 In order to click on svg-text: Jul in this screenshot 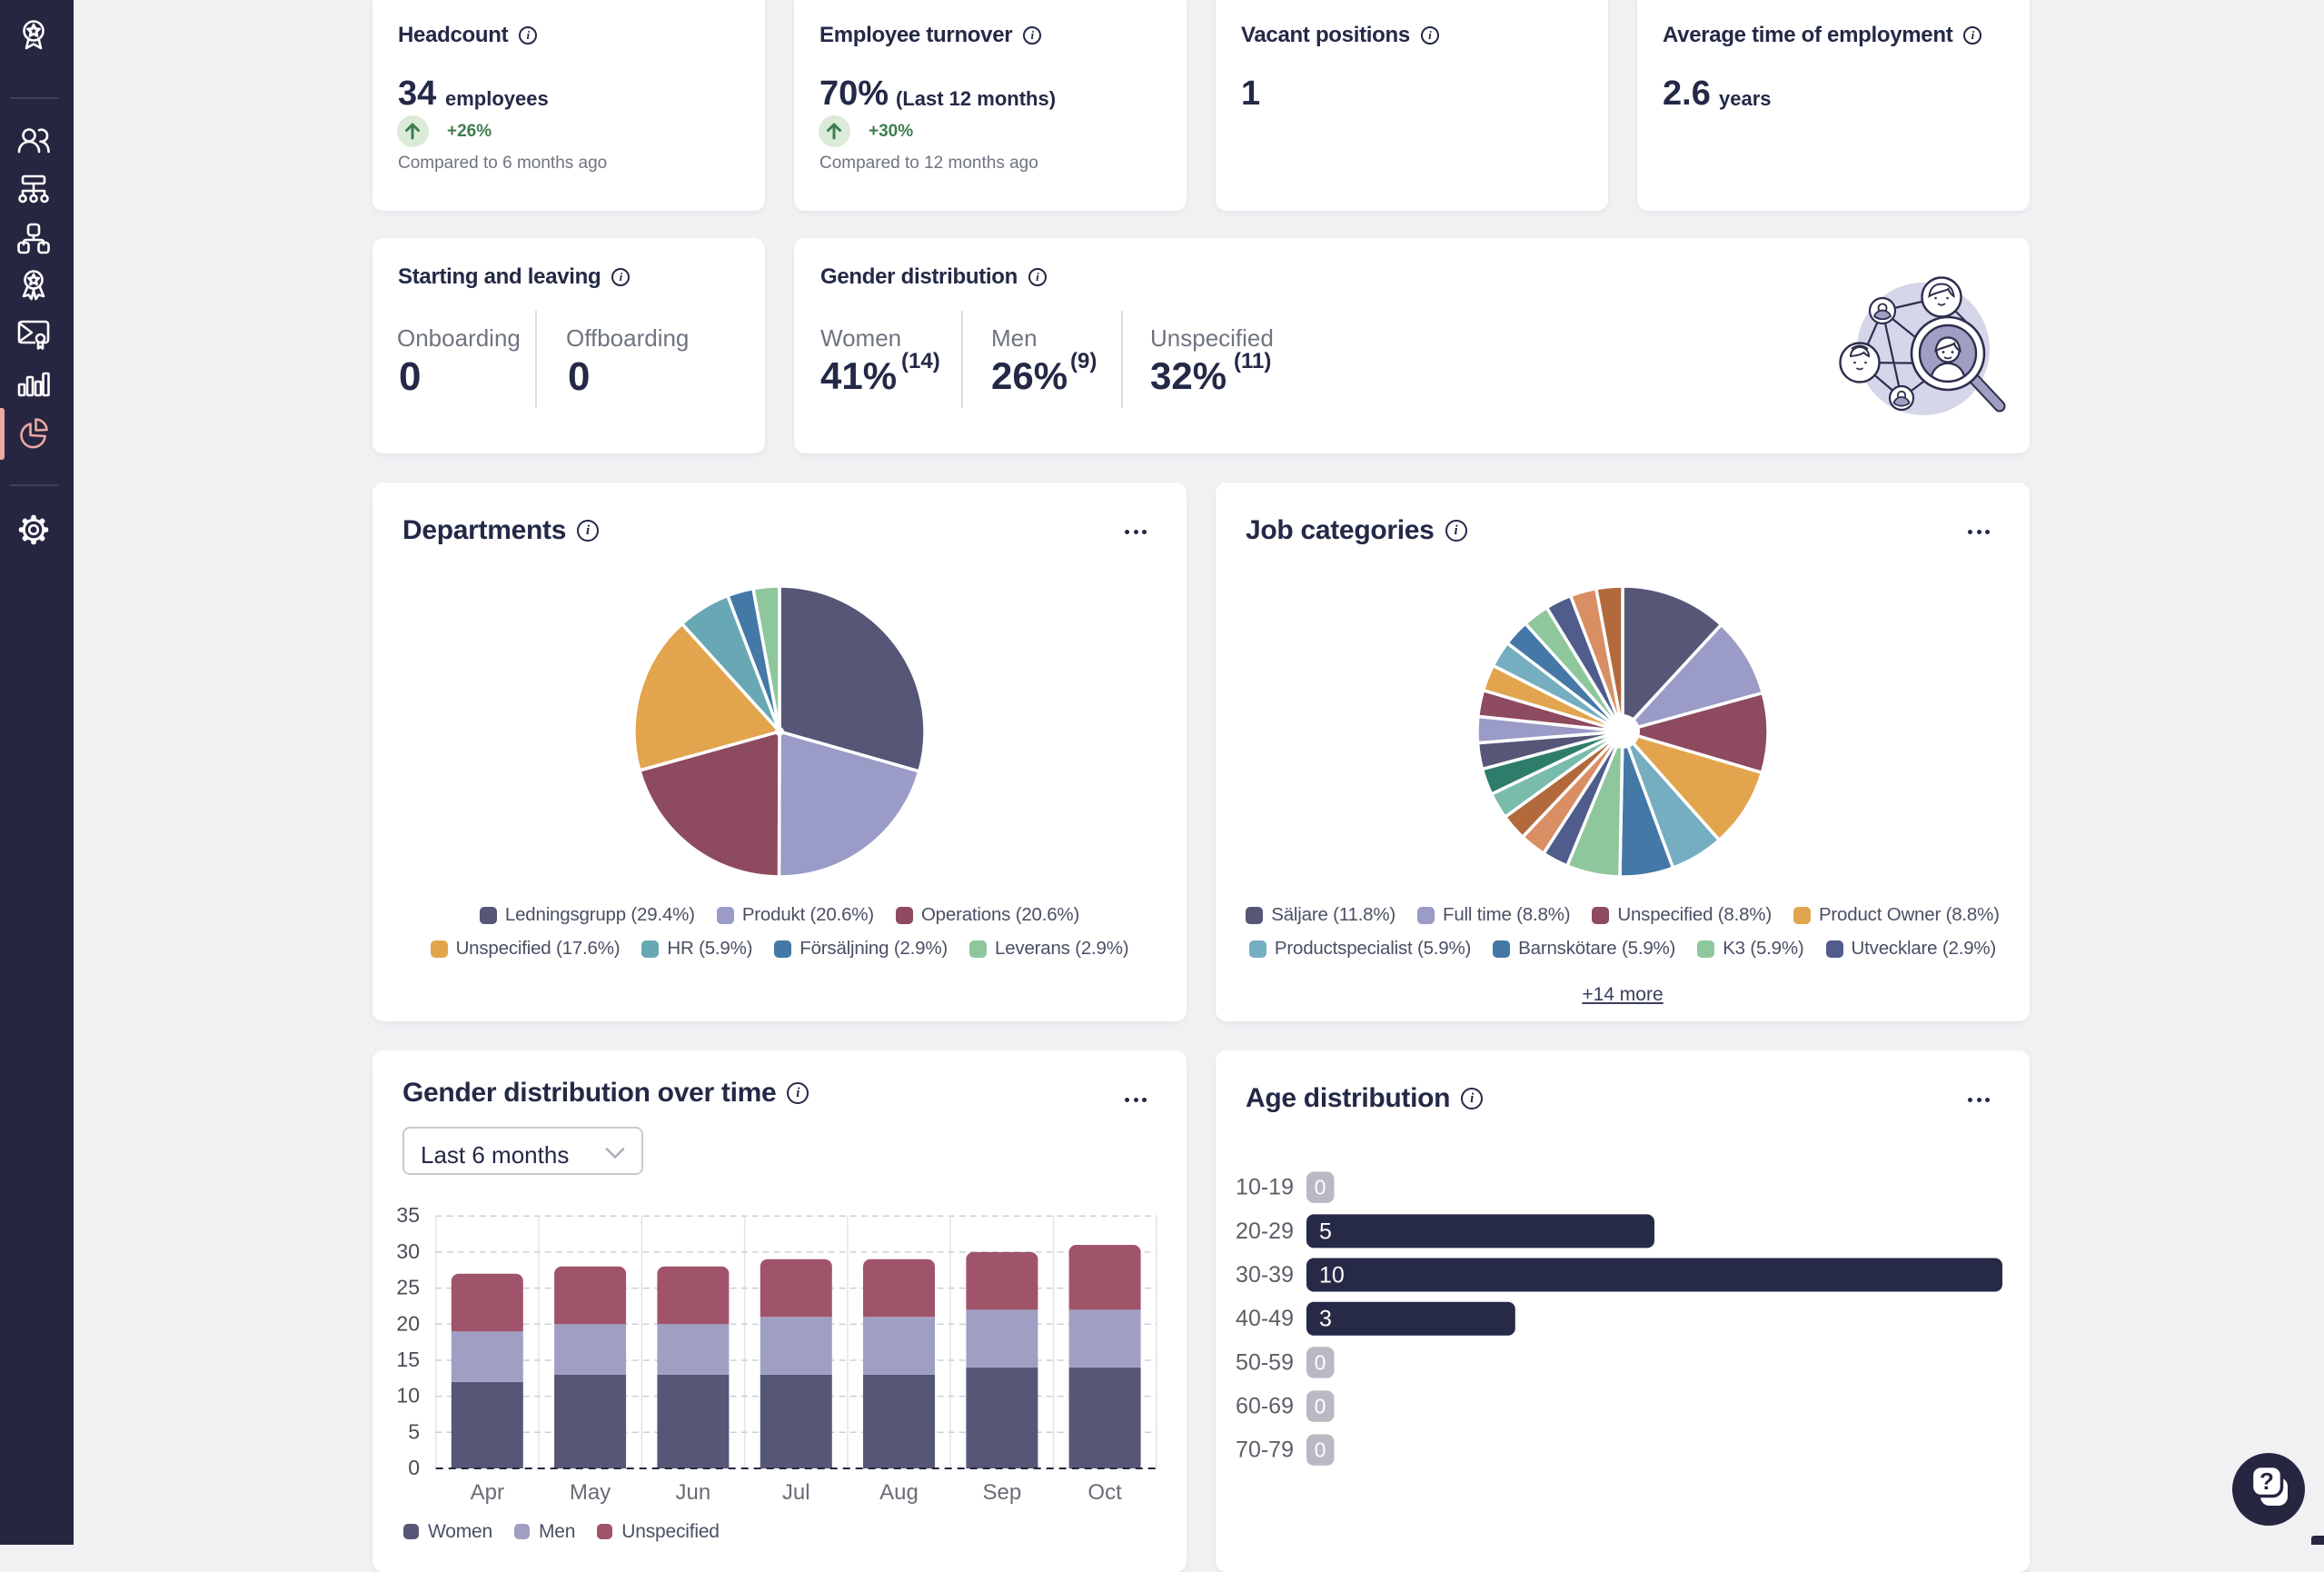, I will do `click(796, 1492)`.